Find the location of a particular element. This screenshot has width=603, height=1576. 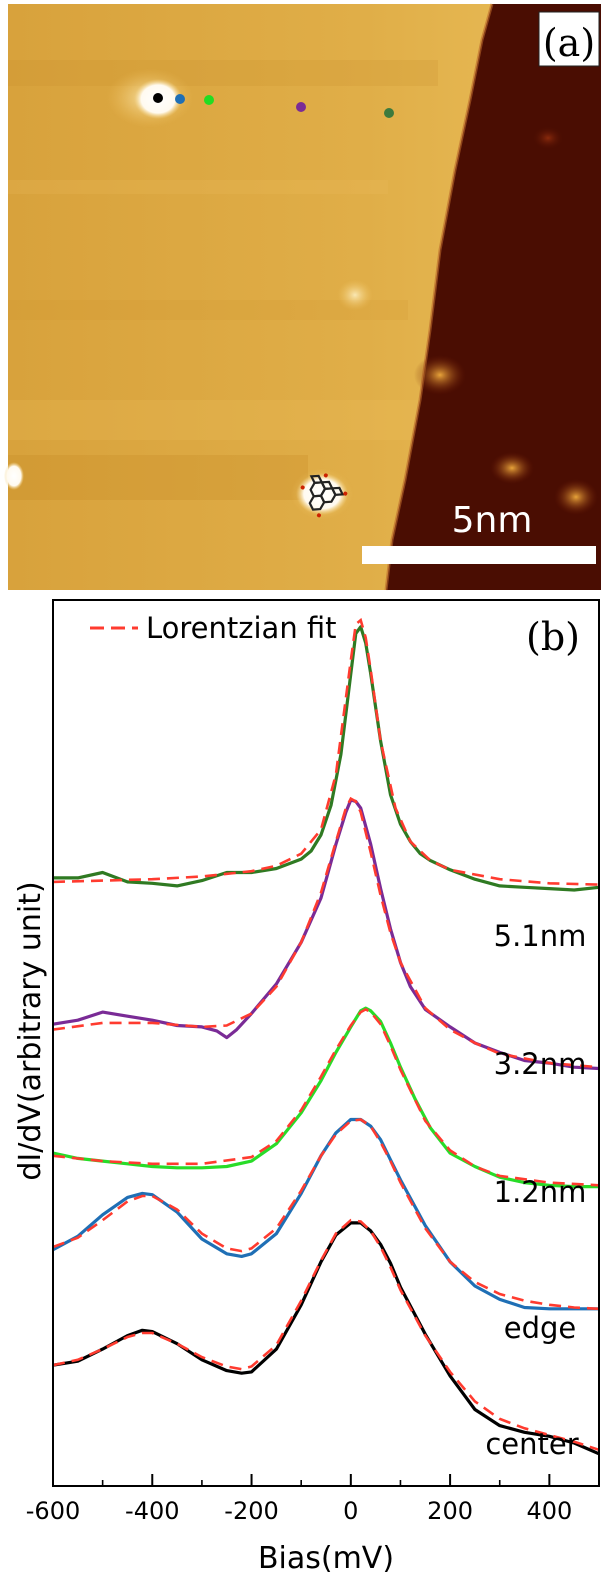

x-tick-label: -600 is located at coordinates (53, 1511).